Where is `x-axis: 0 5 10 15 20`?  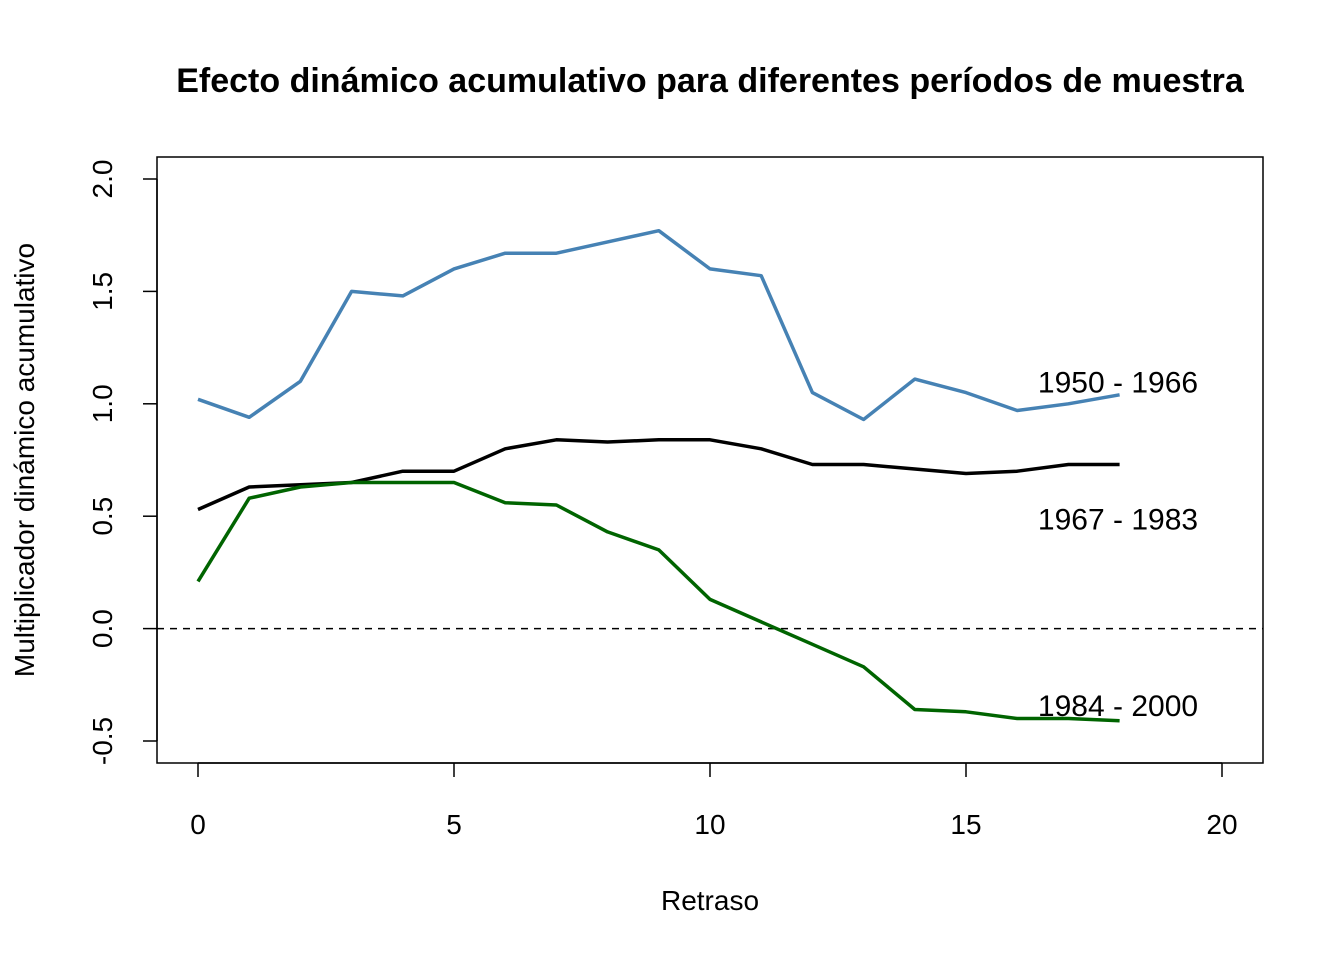 x-axis: 0 5 10 15 20 is located at coordinates (714, 801).